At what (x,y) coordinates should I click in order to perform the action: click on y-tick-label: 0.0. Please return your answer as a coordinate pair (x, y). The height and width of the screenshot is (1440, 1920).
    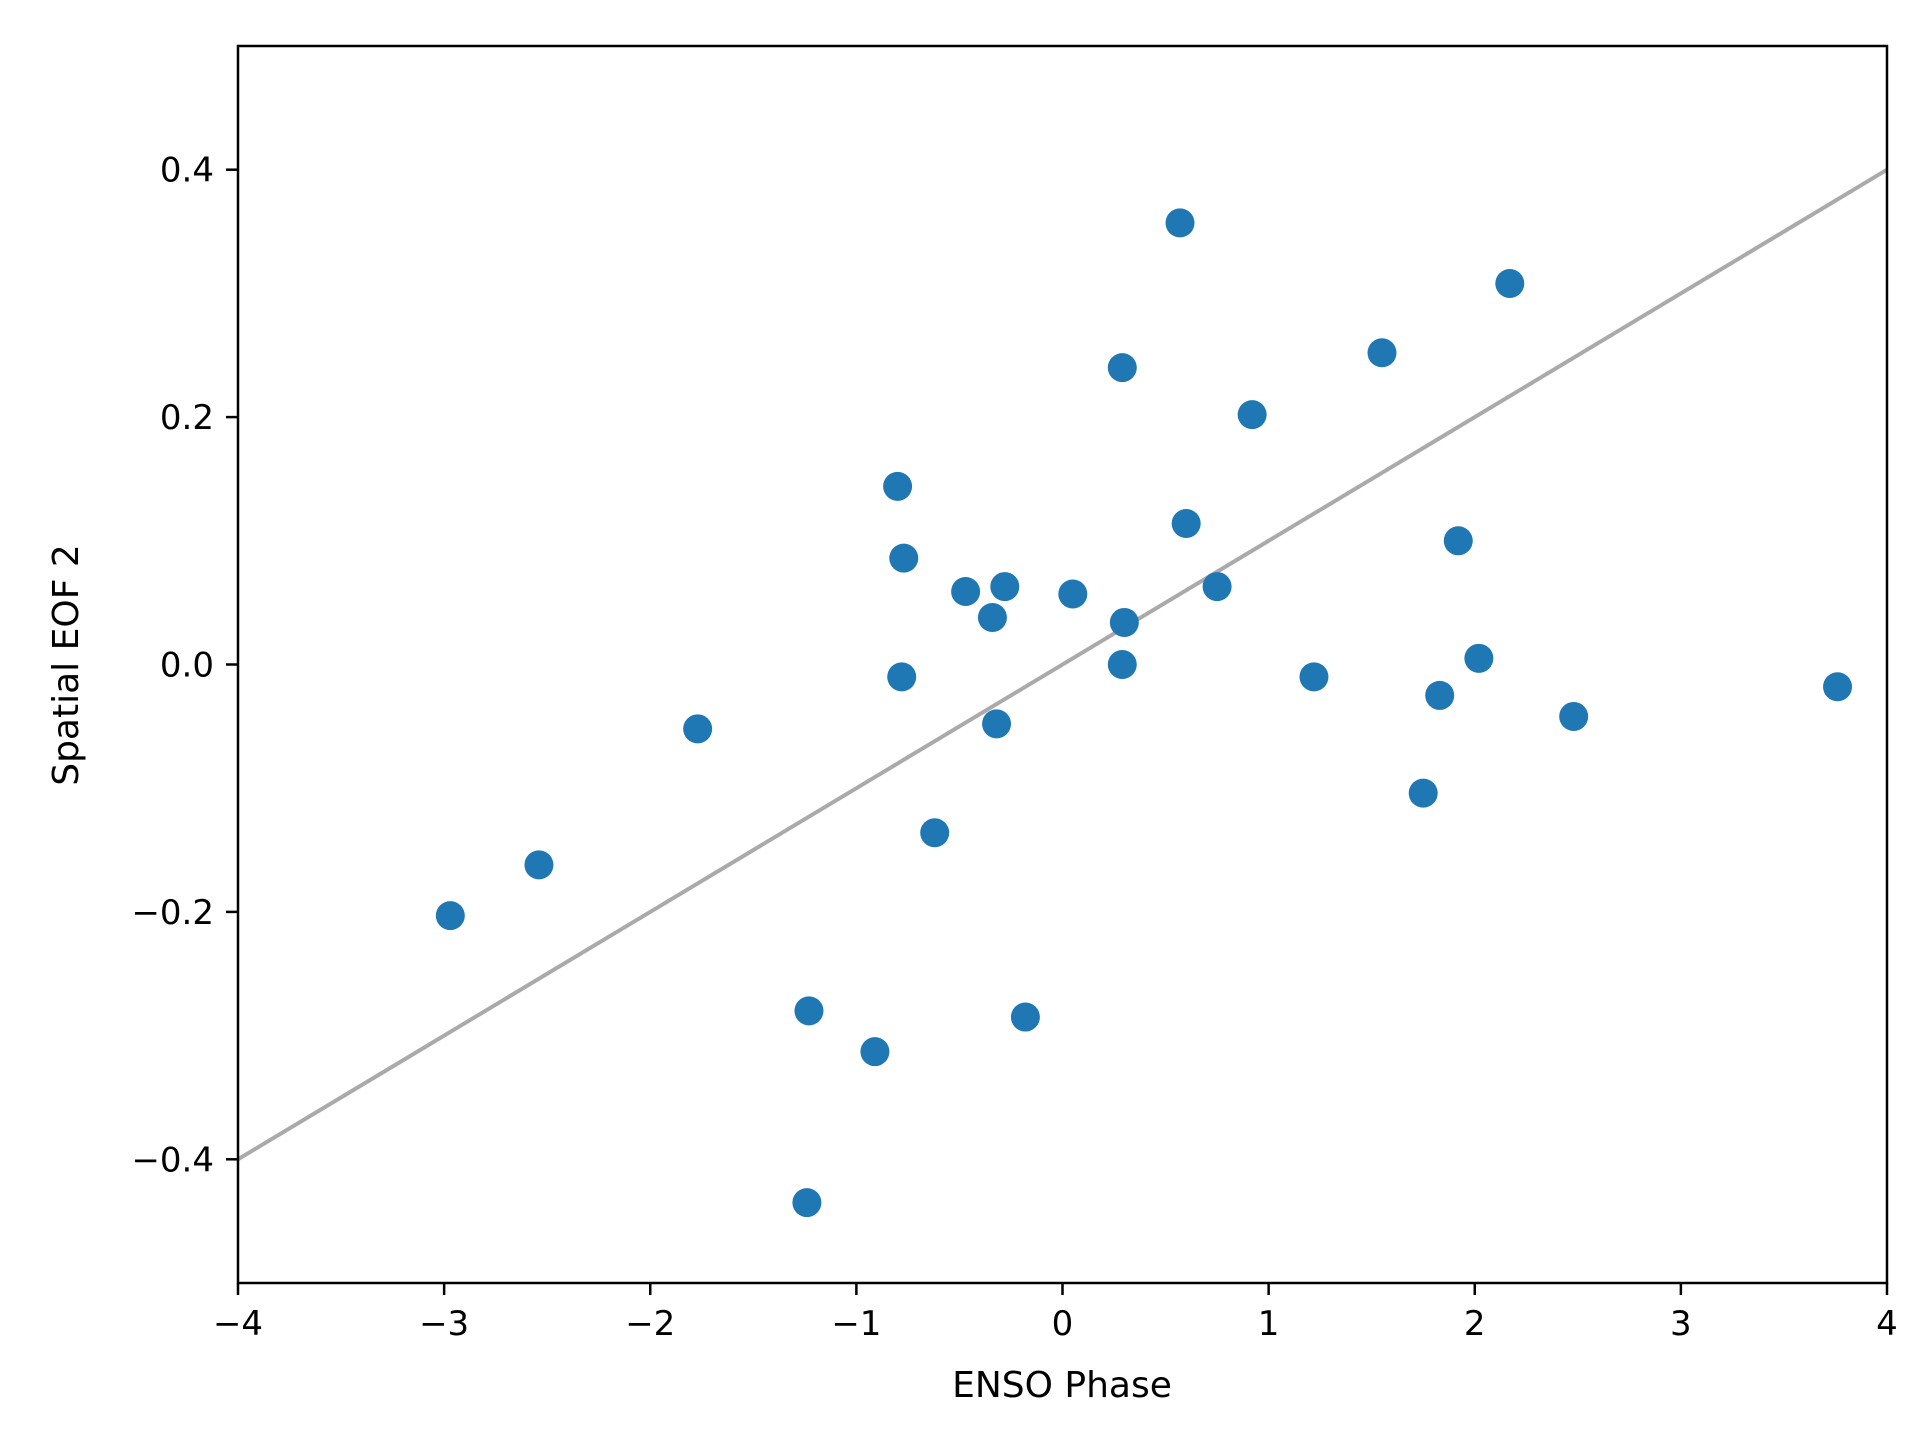
    Looking at the image, I should click on (187, 666).